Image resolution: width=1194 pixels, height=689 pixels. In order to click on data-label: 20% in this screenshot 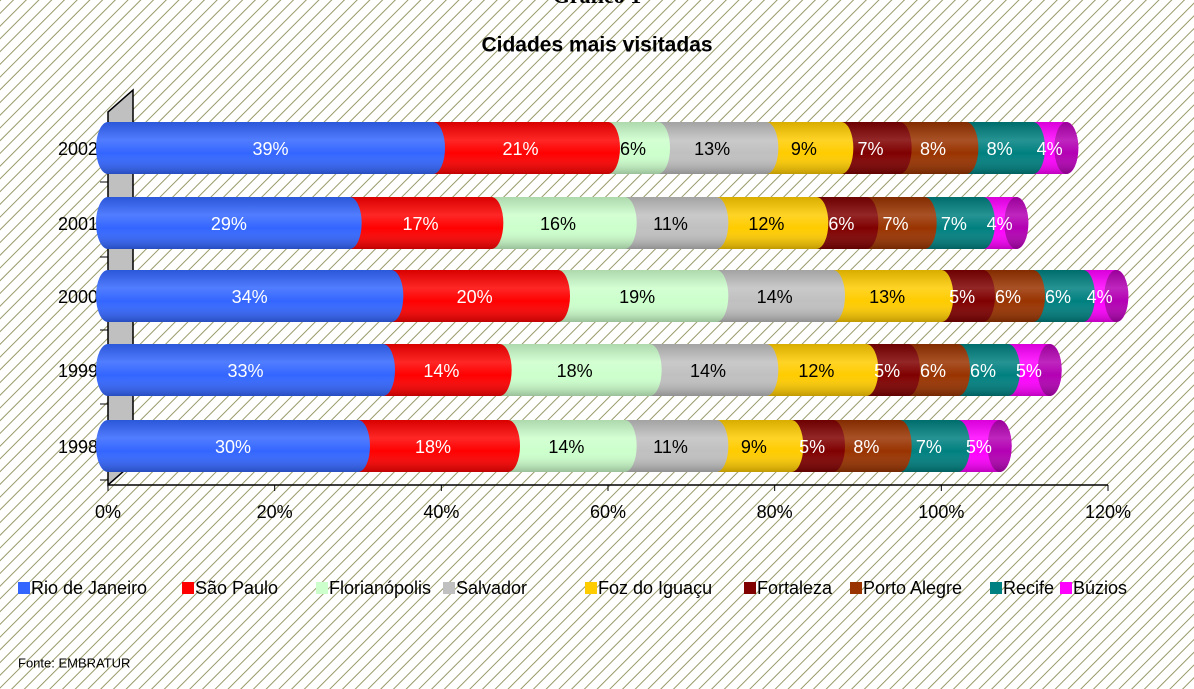, I will do `click(475, 297)`.